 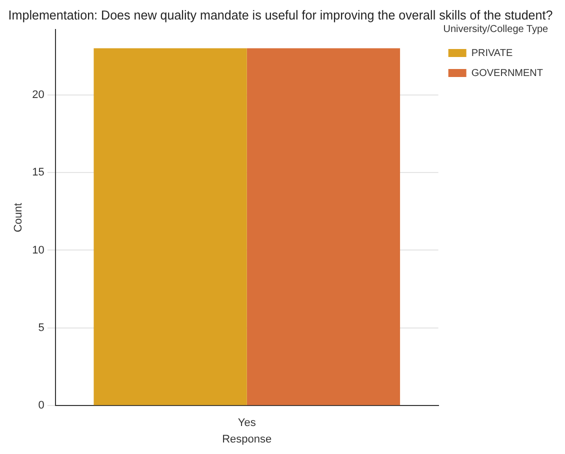 What do you see at coordinates (247, 439) in the screenshot?
I see `x-axis-title: Response` at bounding box center [247, 439].